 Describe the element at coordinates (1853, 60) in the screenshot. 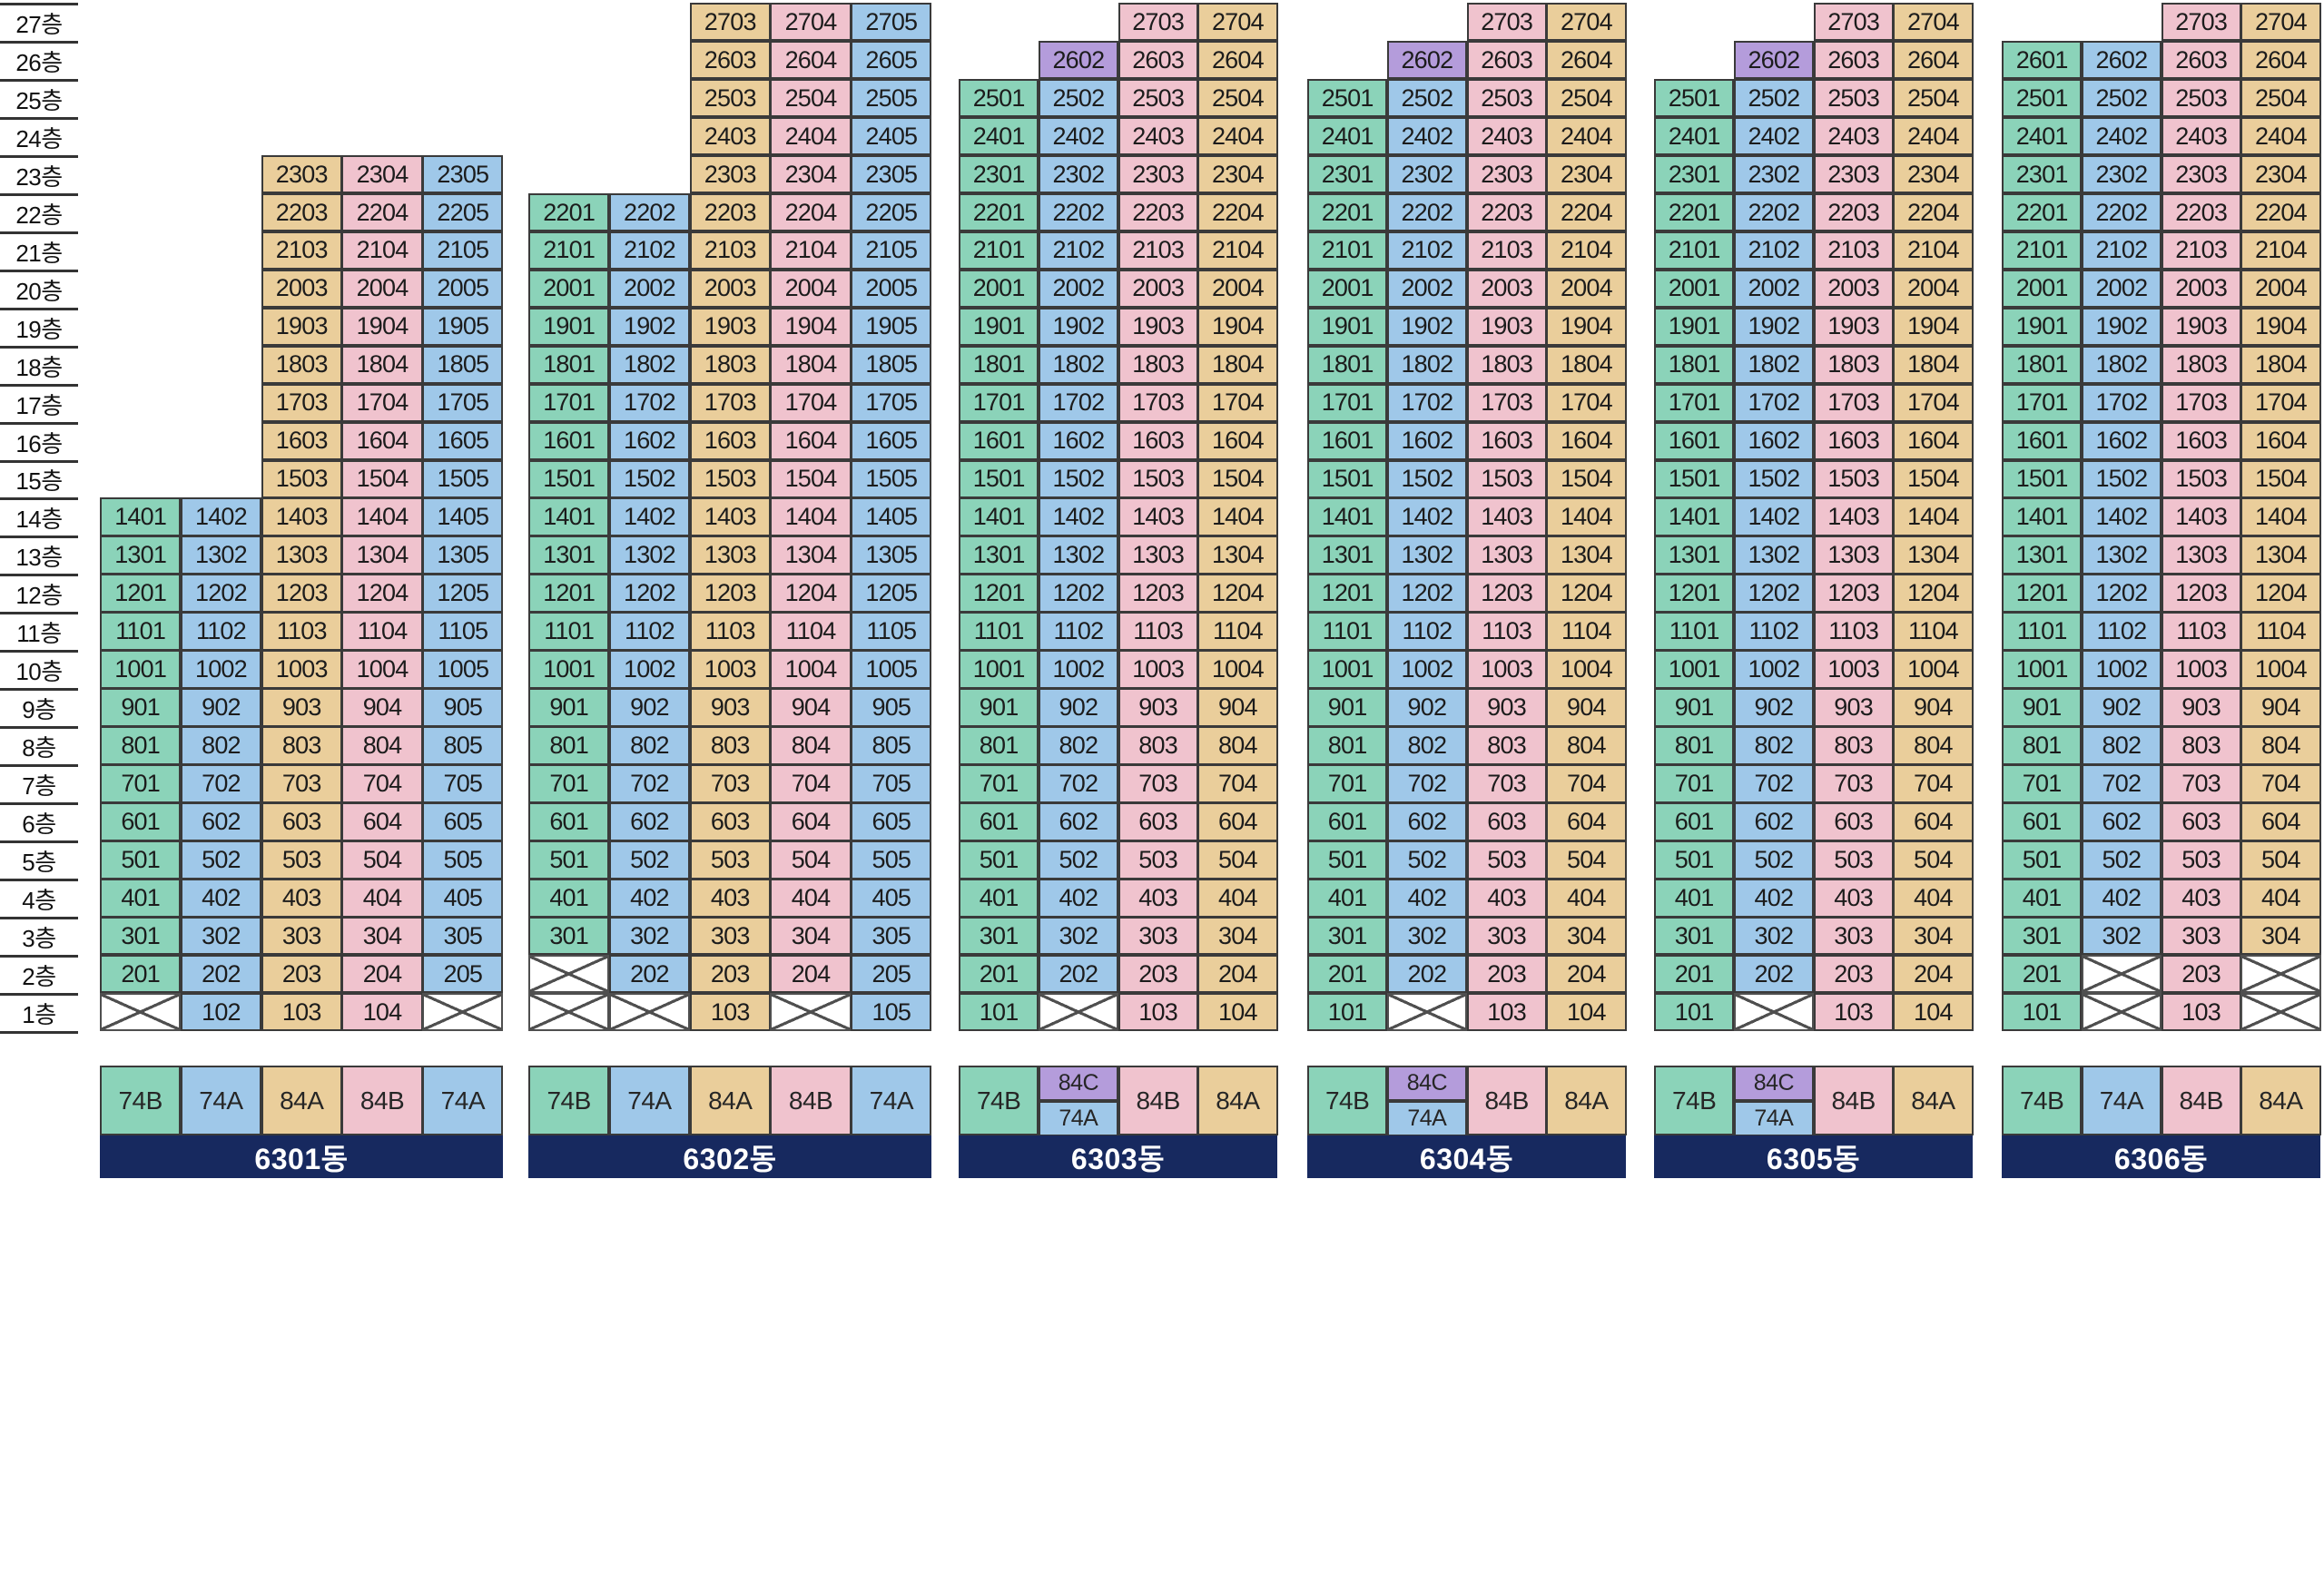

I see `unit-cell: 2603` at that location.